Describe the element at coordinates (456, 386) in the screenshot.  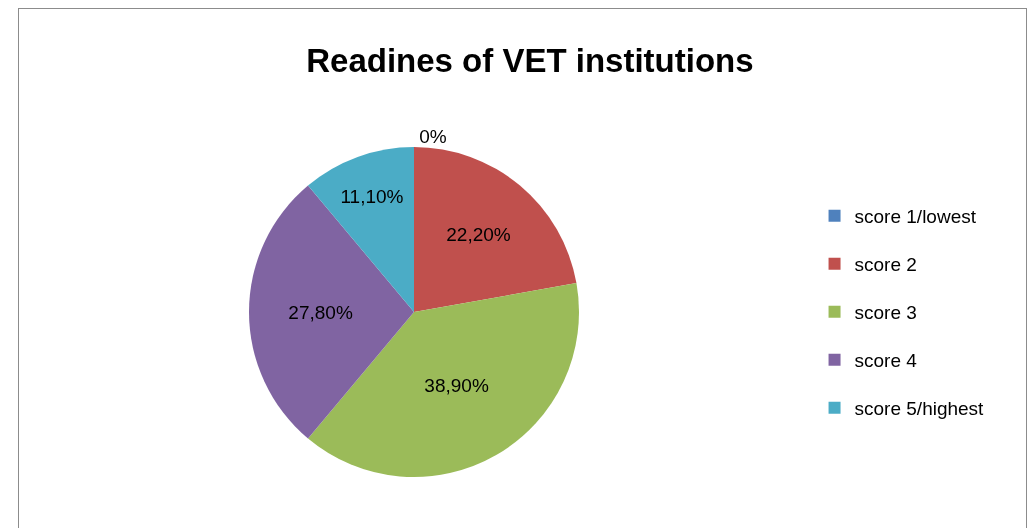
I see `data-label: 38,90%` at that location.